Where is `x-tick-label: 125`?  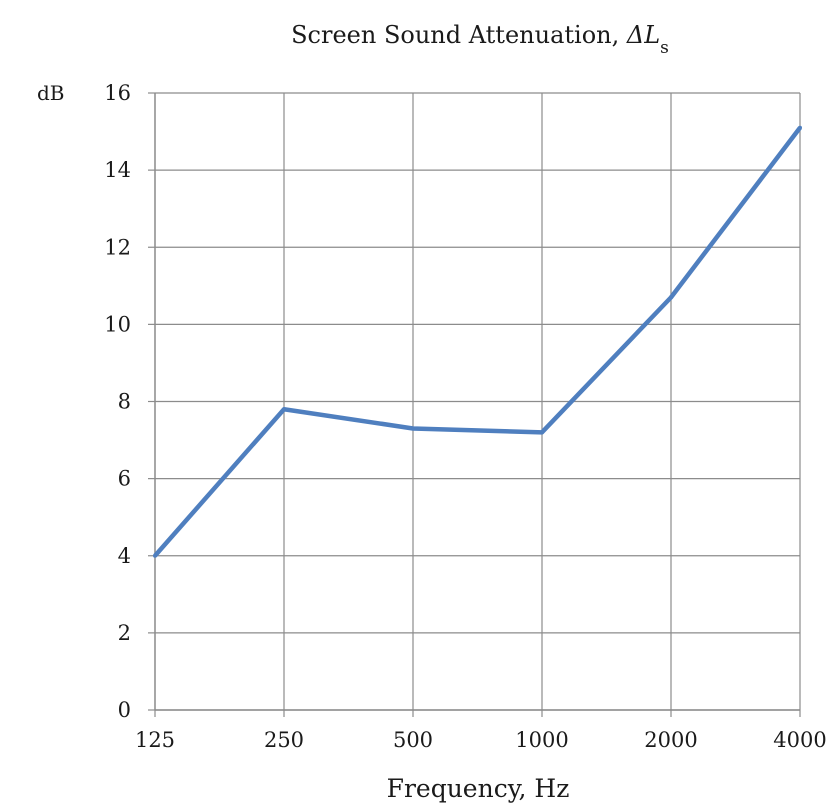 x-tick-label: 125 is located at coordinates (155, 740).